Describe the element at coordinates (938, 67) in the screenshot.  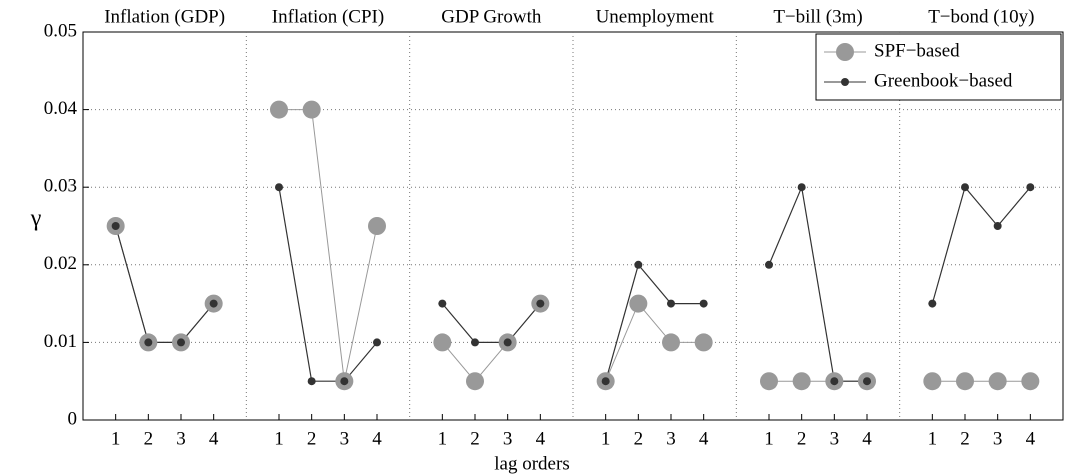
I see `legend-box` at that location.